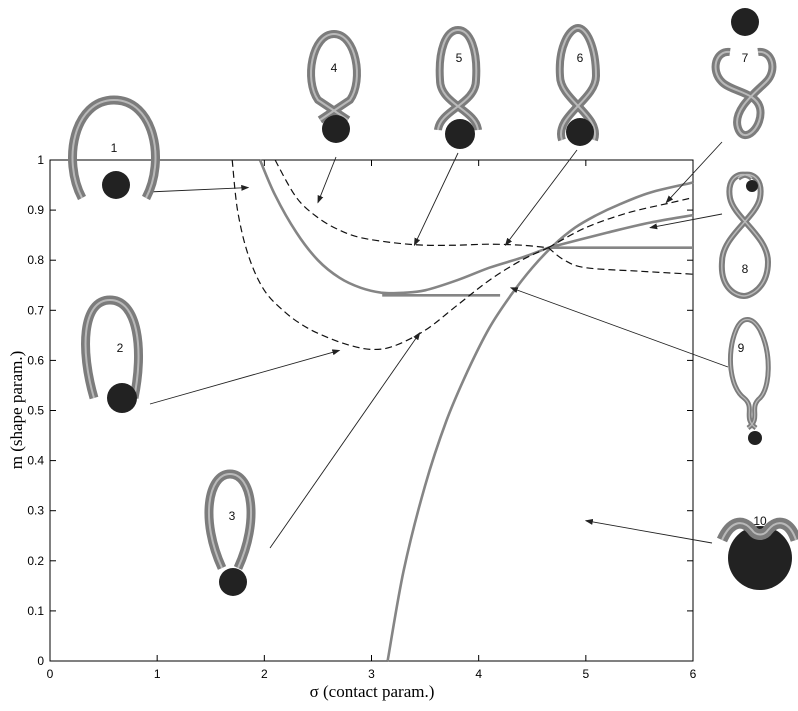 This screenshot has width=798, height=711. I want to click on y-tick-label: 0.2, so click(35, 561).